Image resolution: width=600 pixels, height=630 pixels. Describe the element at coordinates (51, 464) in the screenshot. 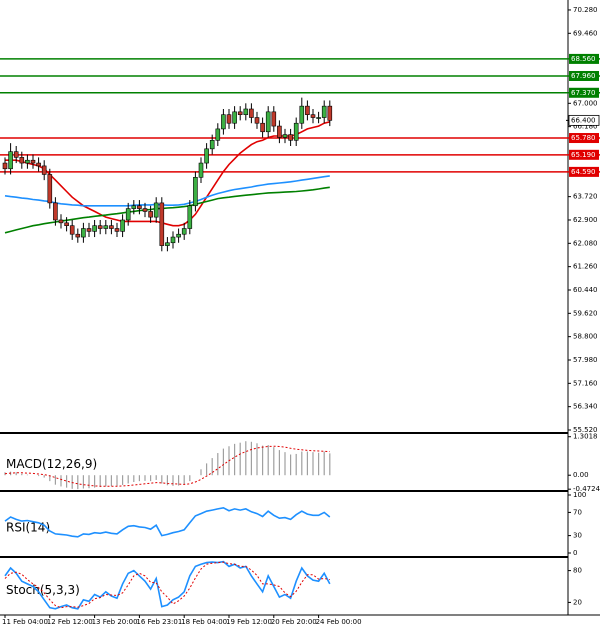

I see `pane-title: MACD(12,26,9)` at that location.